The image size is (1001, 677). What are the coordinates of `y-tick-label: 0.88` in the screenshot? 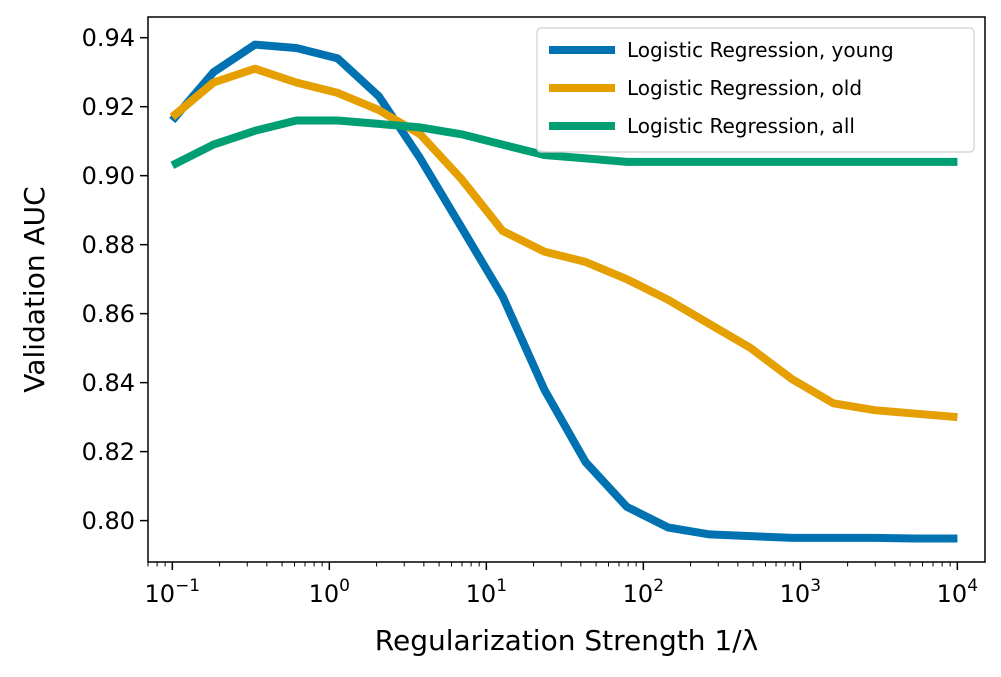 It's located at (108, 245).